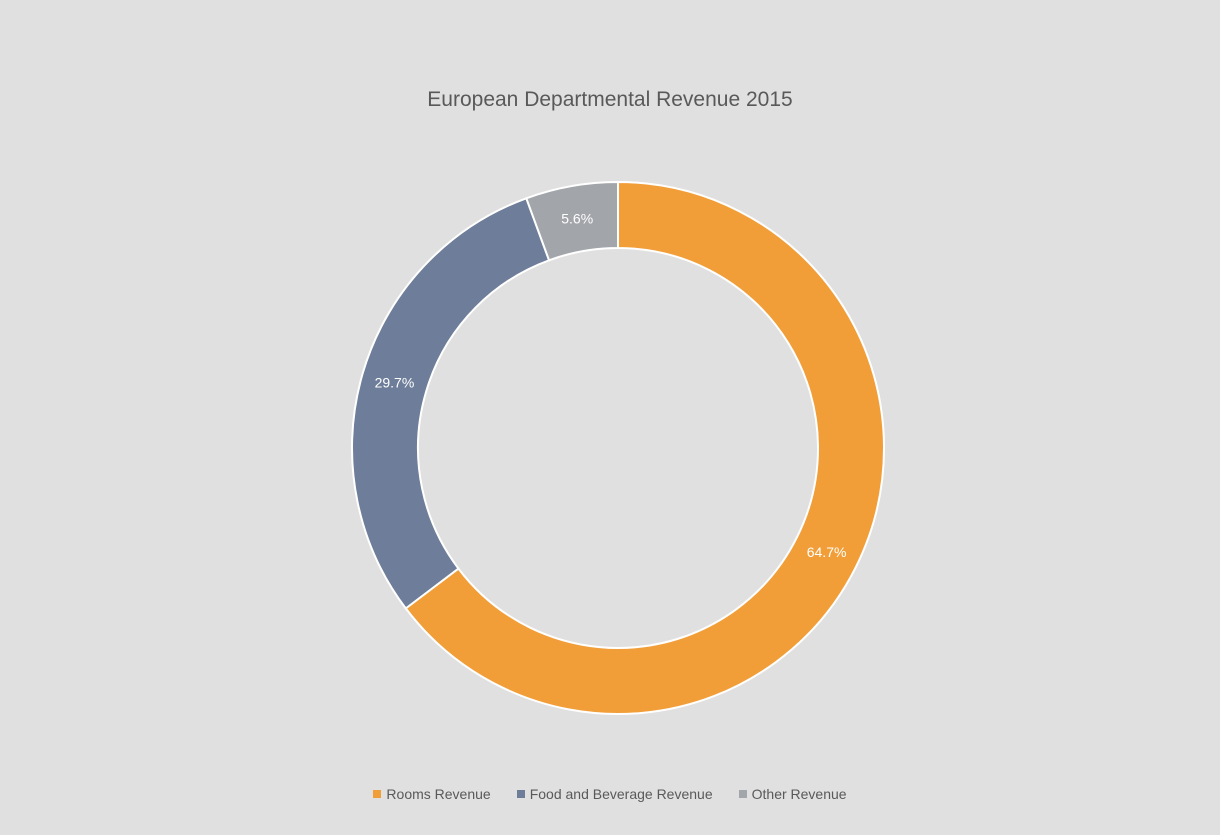 The width and height of the screenshot is (1220, 835). I want to click on legend-item-food-beverage: Food and Beverage Revenue, so click(614, 794).